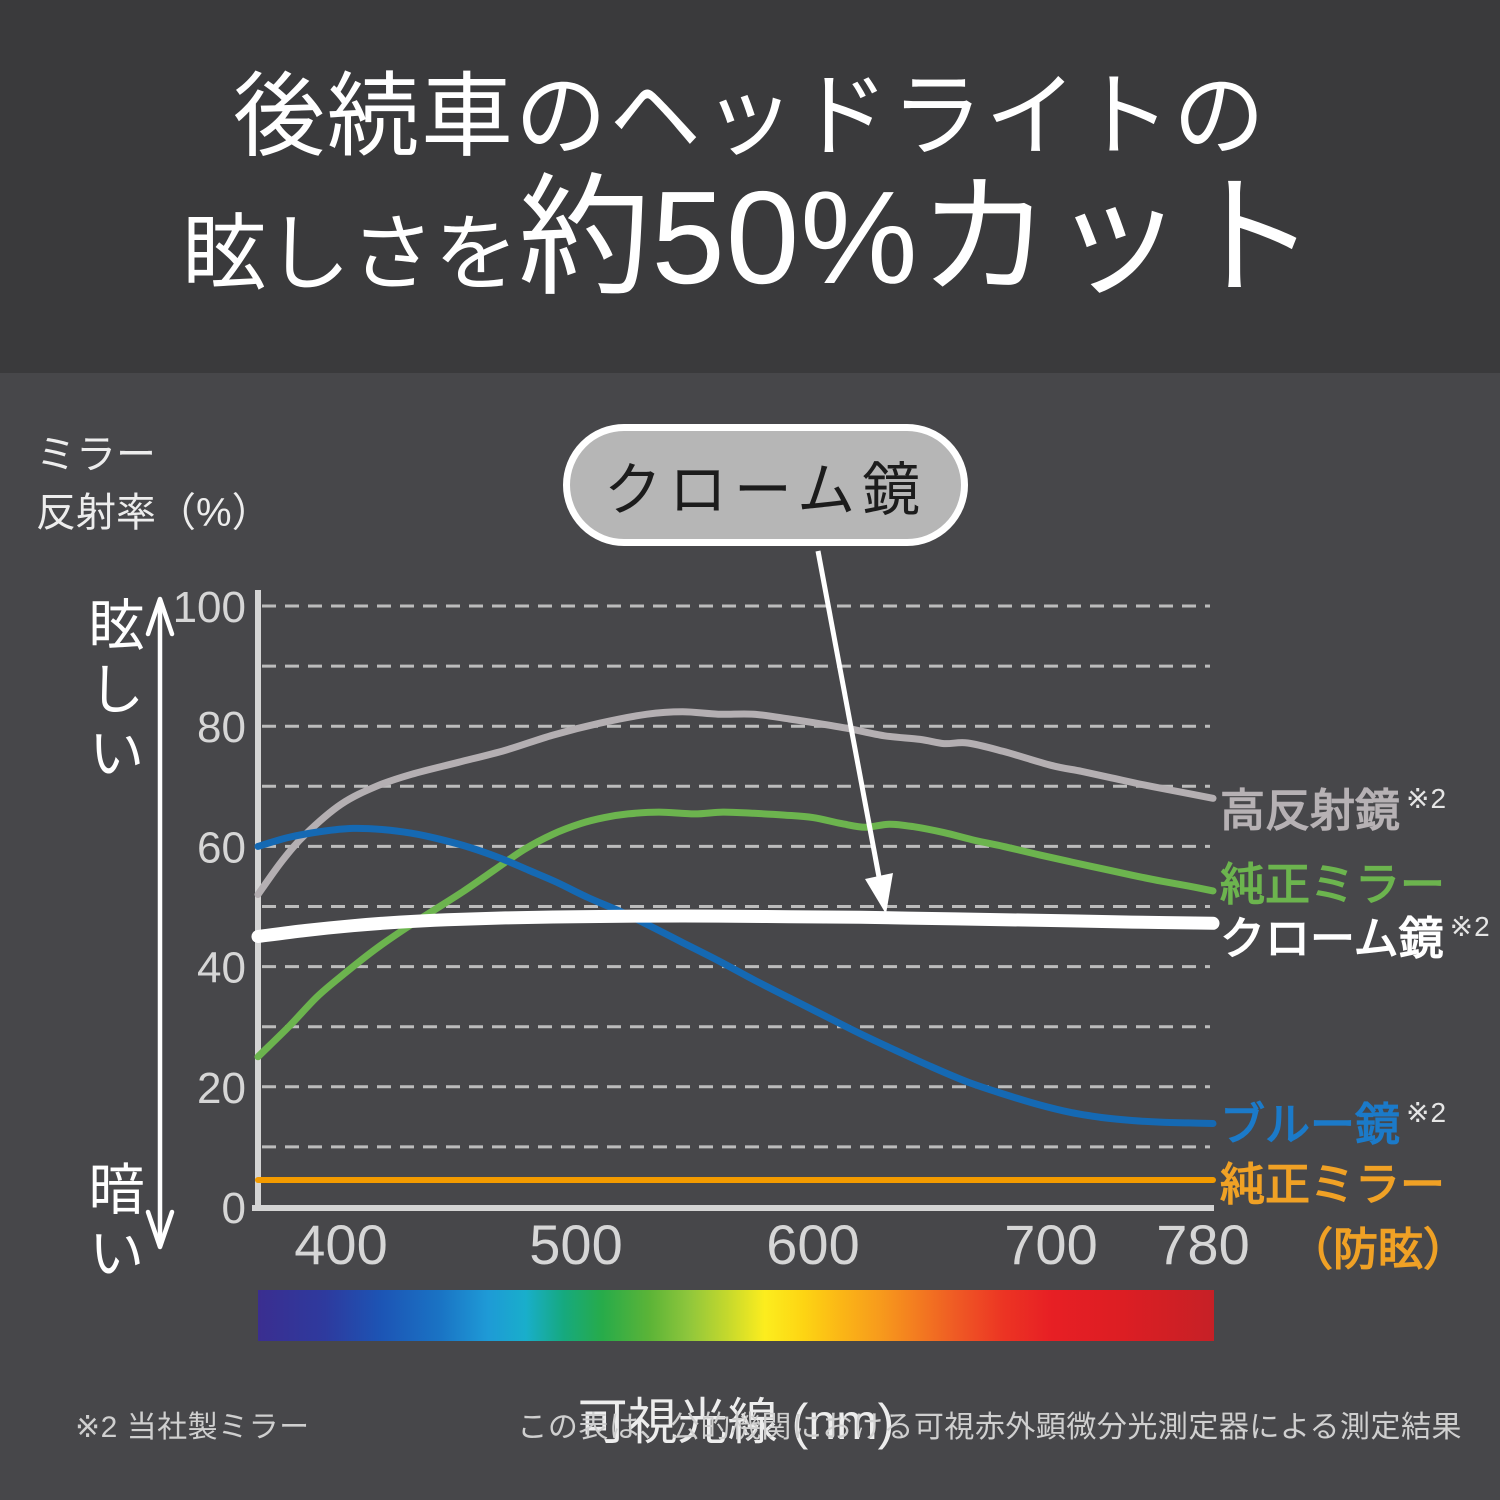 The image size is (1500, 1500). What do you see at coordinates (1344, 1213) in the screenshot?
I see `legend-genuine-mirror-antiglare: 純正ミラー （防眩）` at bounding box center [1344, 1213].